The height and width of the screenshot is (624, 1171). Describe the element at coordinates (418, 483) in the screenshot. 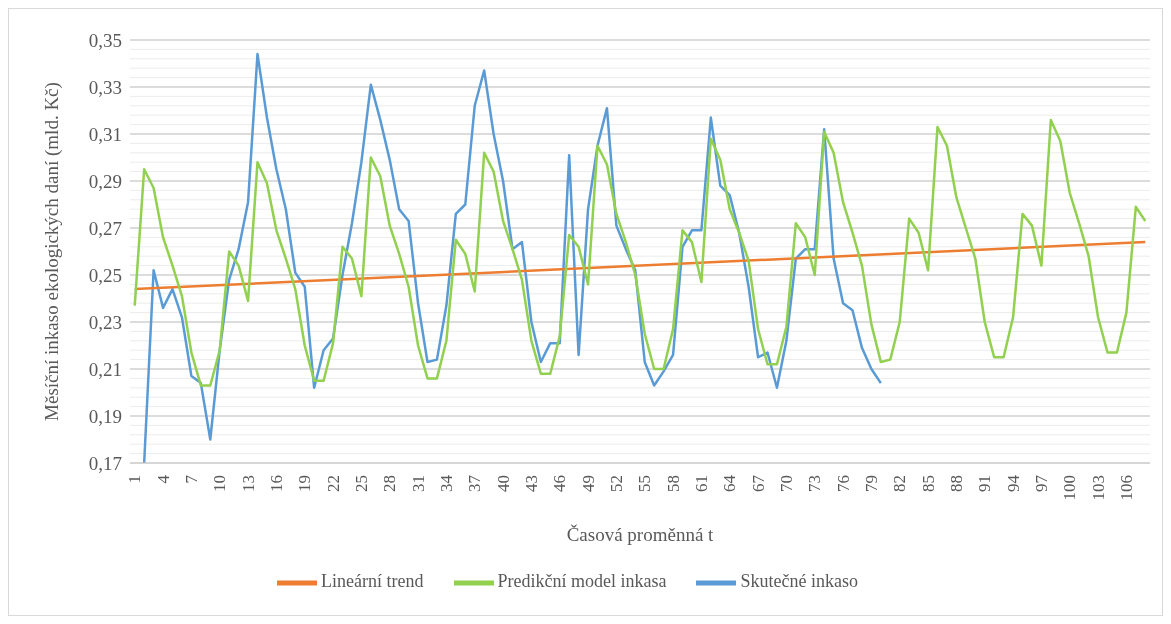

I see `x-tick-label: 31` at that location.